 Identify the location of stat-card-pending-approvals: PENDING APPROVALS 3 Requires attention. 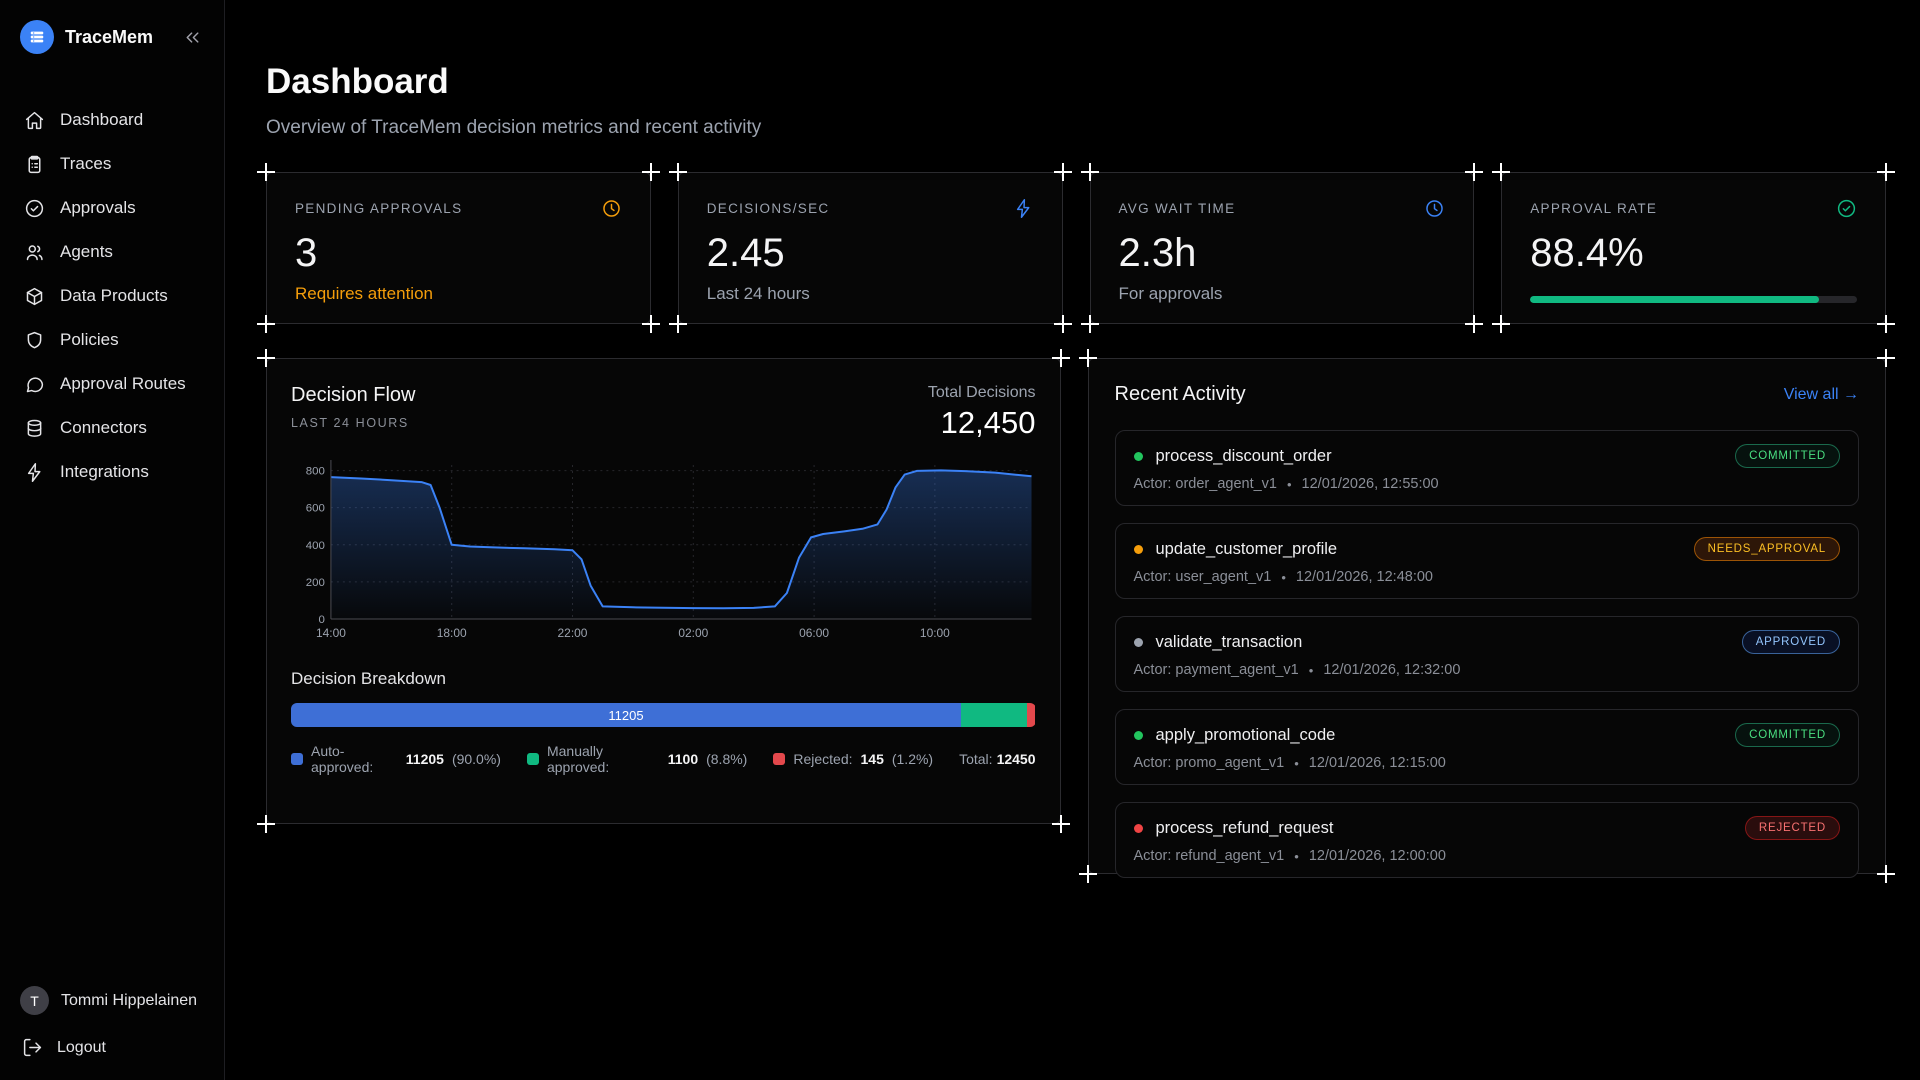
(458, 248).